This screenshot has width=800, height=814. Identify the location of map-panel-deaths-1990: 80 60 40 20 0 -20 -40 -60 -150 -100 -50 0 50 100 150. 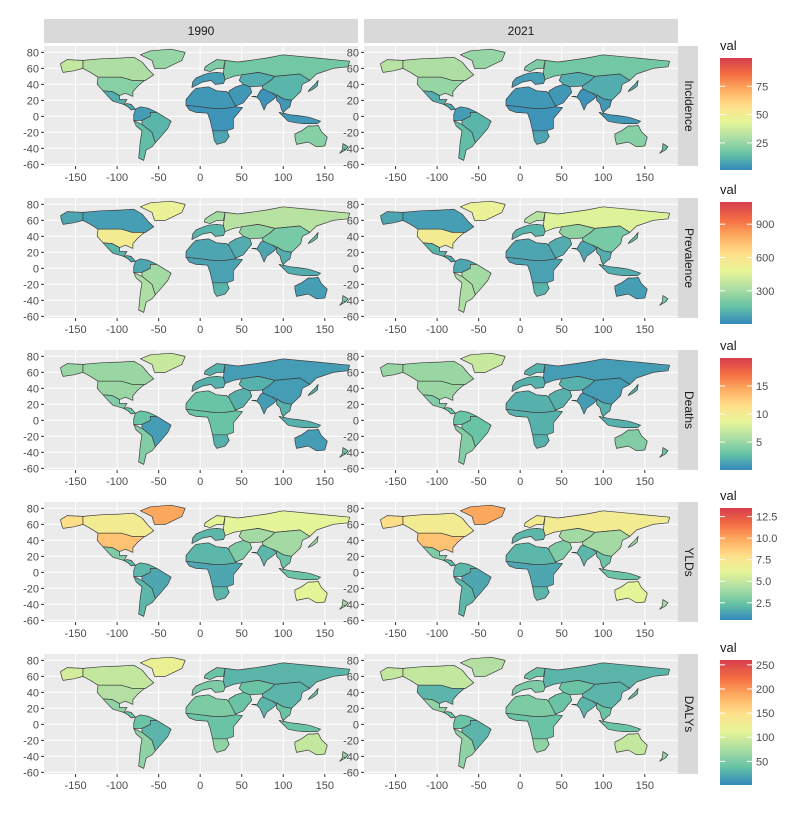
(190, 419).